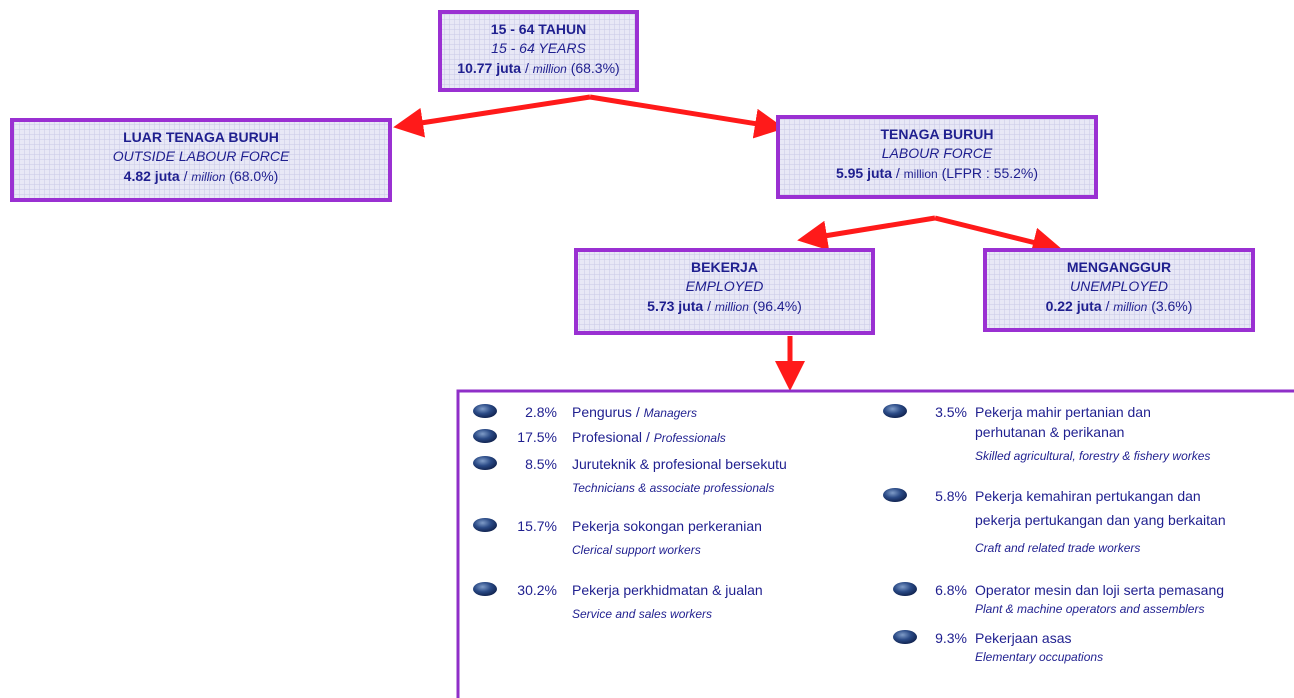 This screenshot has width=1294, height=698. I want to click on node-title: 15 - 64 TAHUN, so click(538, 29).